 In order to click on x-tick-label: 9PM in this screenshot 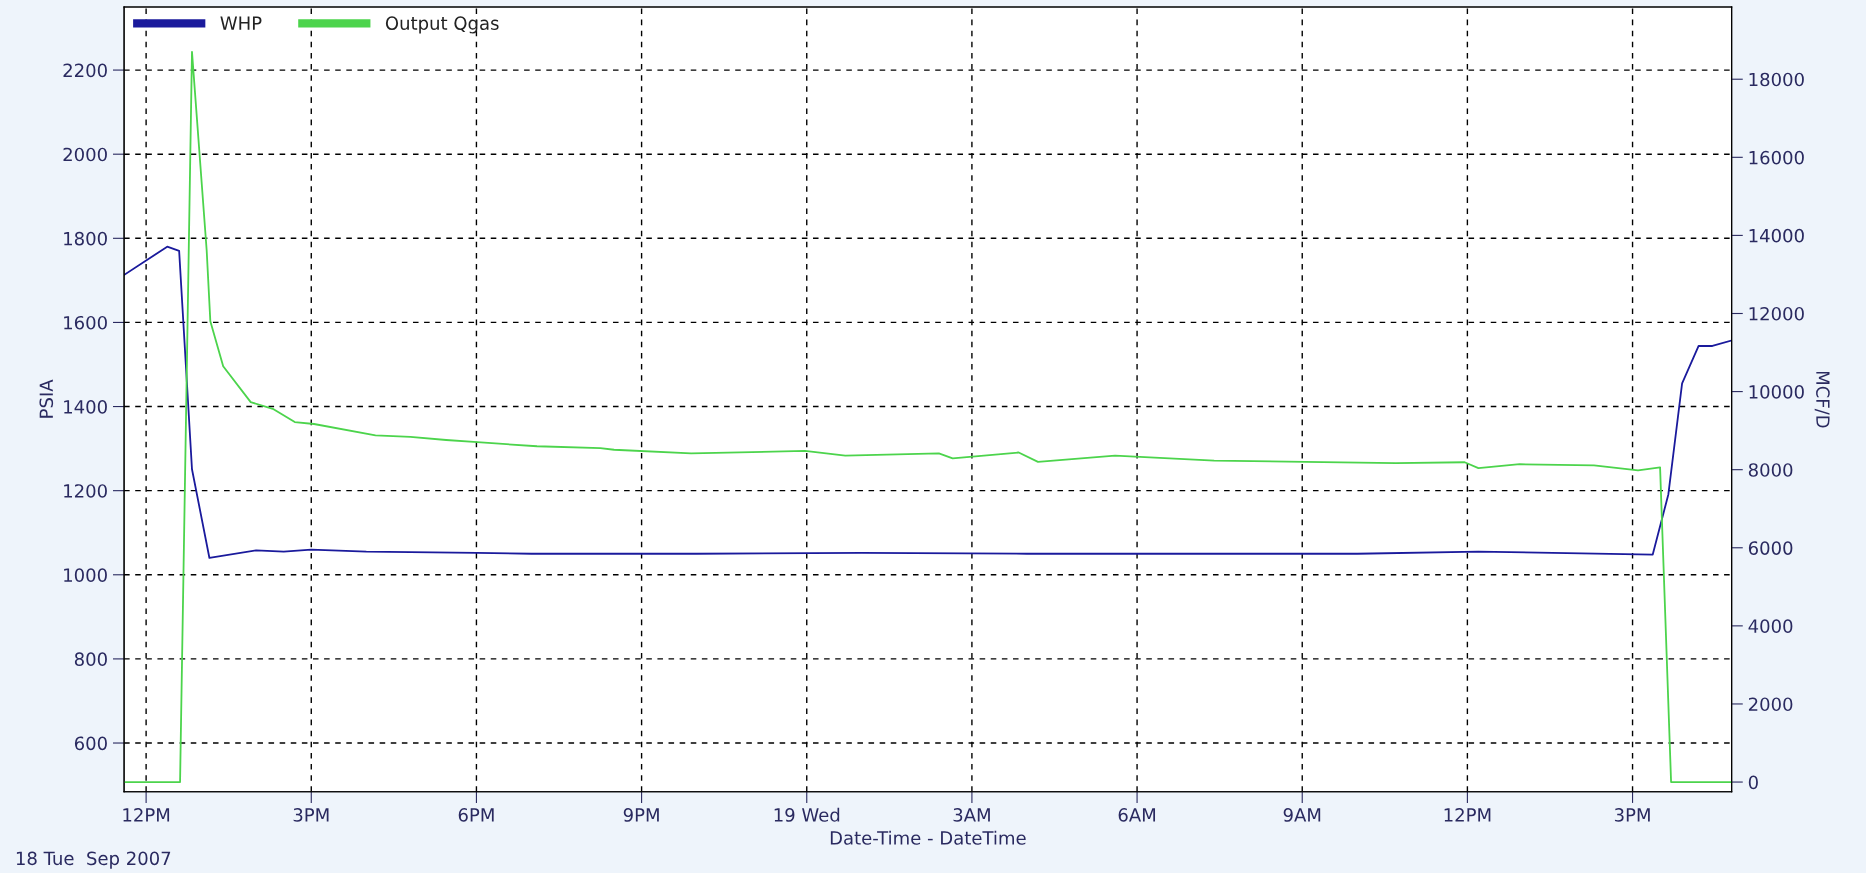, I will do `click(641, 815)`.